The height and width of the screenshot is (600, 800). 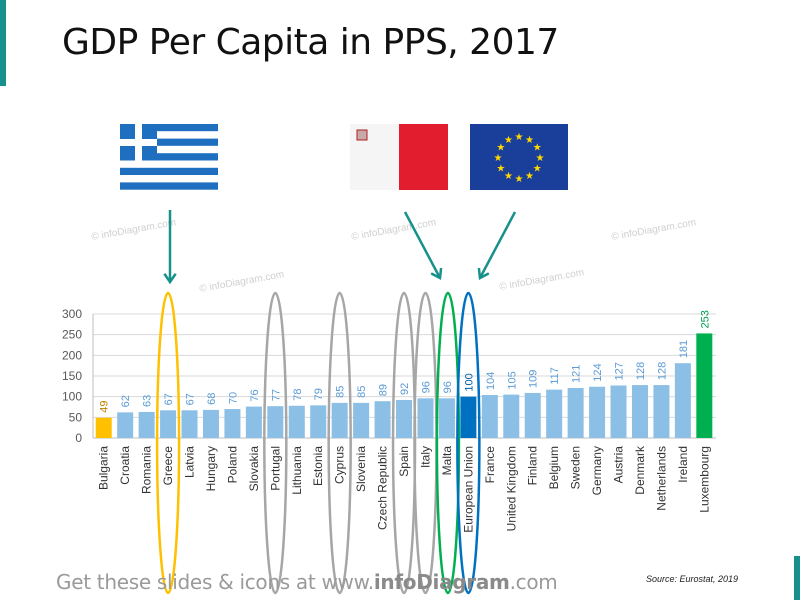 What do you see at coordinates (512, 380) in the screenshot?
I see `data-label: 105` at bounding box center [512, 380].